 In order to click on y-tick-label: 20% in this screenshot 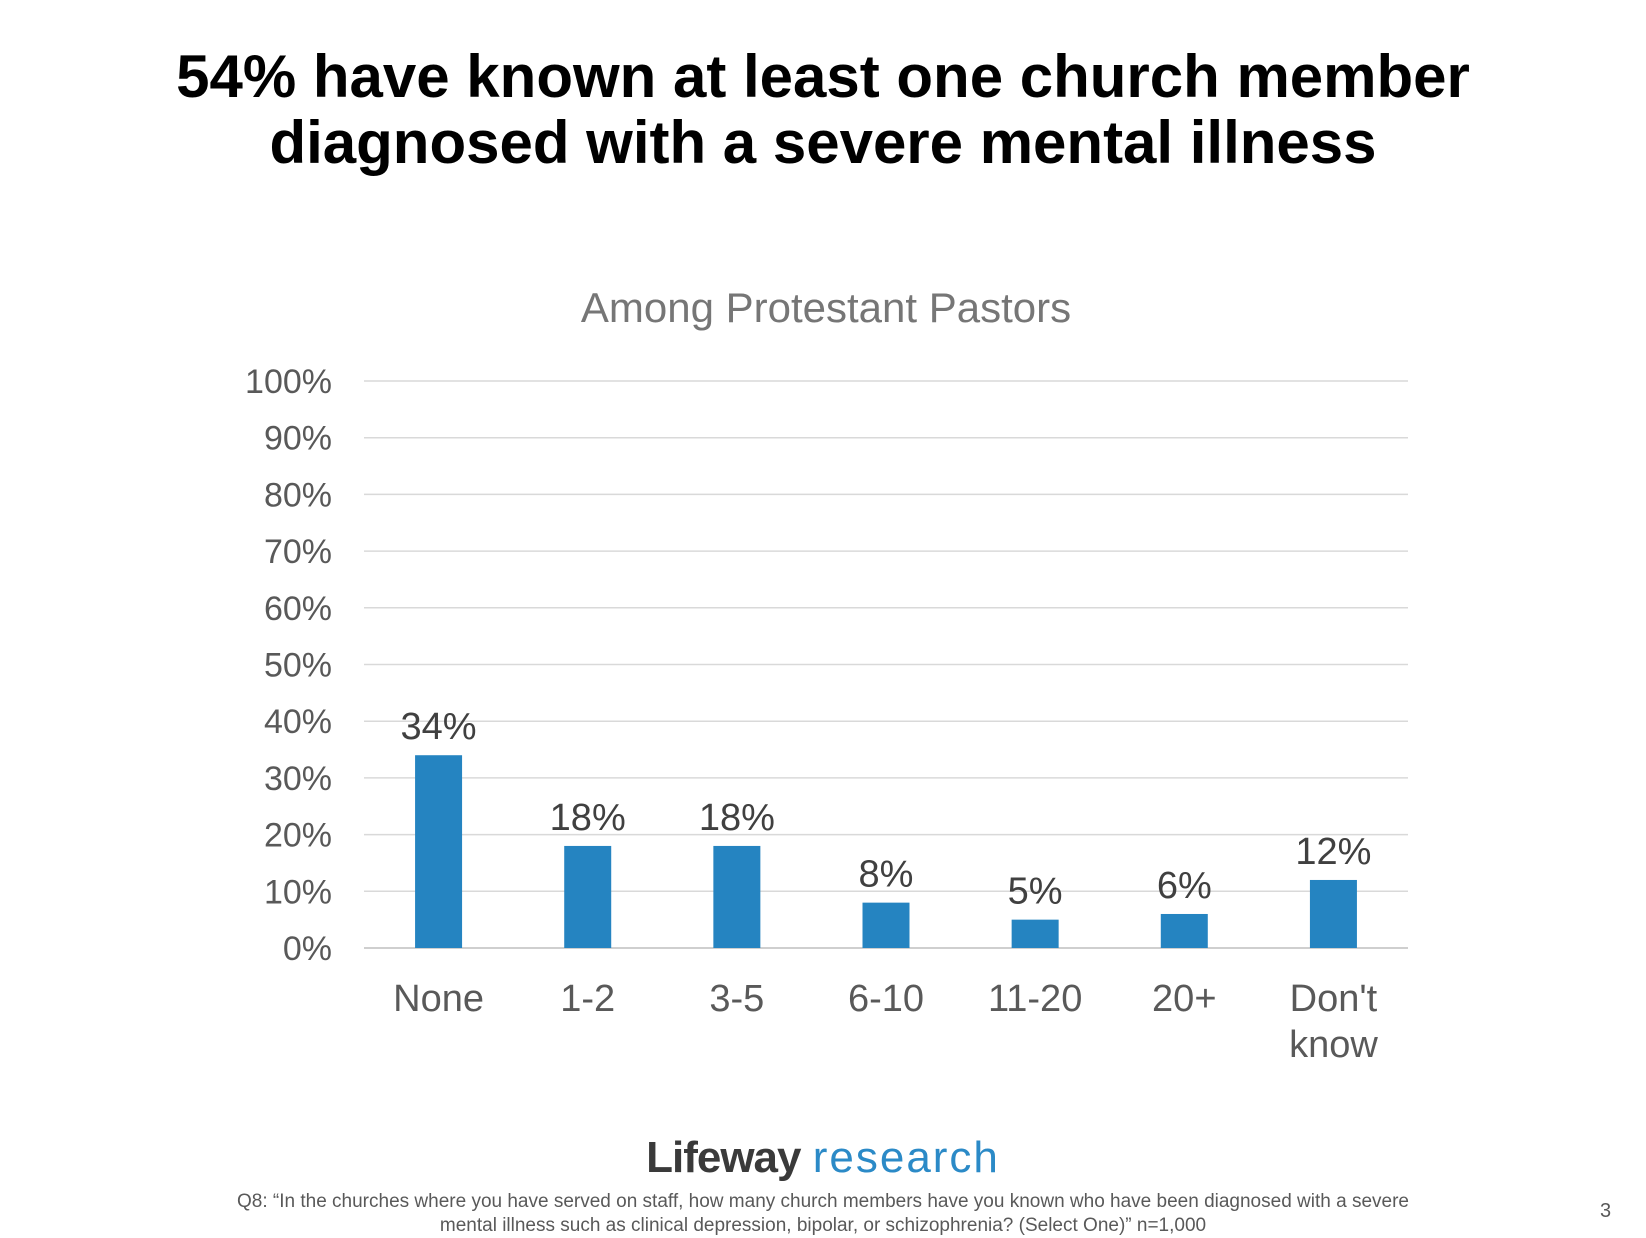, I will do `click(298, 836)`.